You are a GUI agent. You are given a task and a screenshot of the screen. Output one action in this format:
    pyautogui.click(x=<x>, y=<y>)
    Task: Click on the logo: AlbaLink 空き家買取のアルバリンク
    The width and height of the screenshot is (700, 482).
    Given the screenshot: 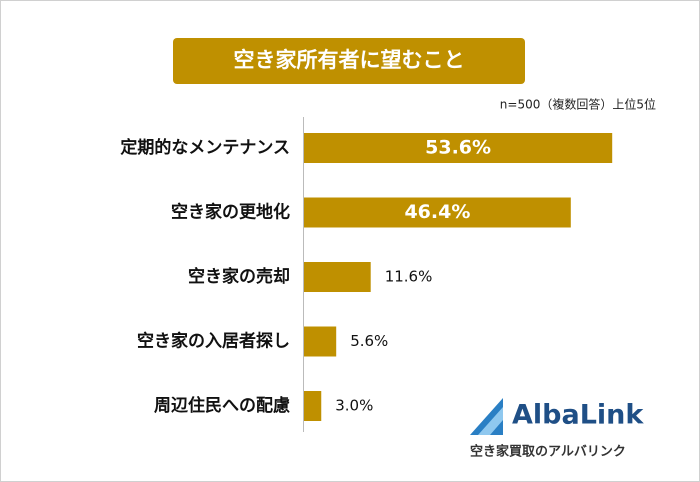 What is the action you would take?
    pyautogui.click(x=557, y=429)
    